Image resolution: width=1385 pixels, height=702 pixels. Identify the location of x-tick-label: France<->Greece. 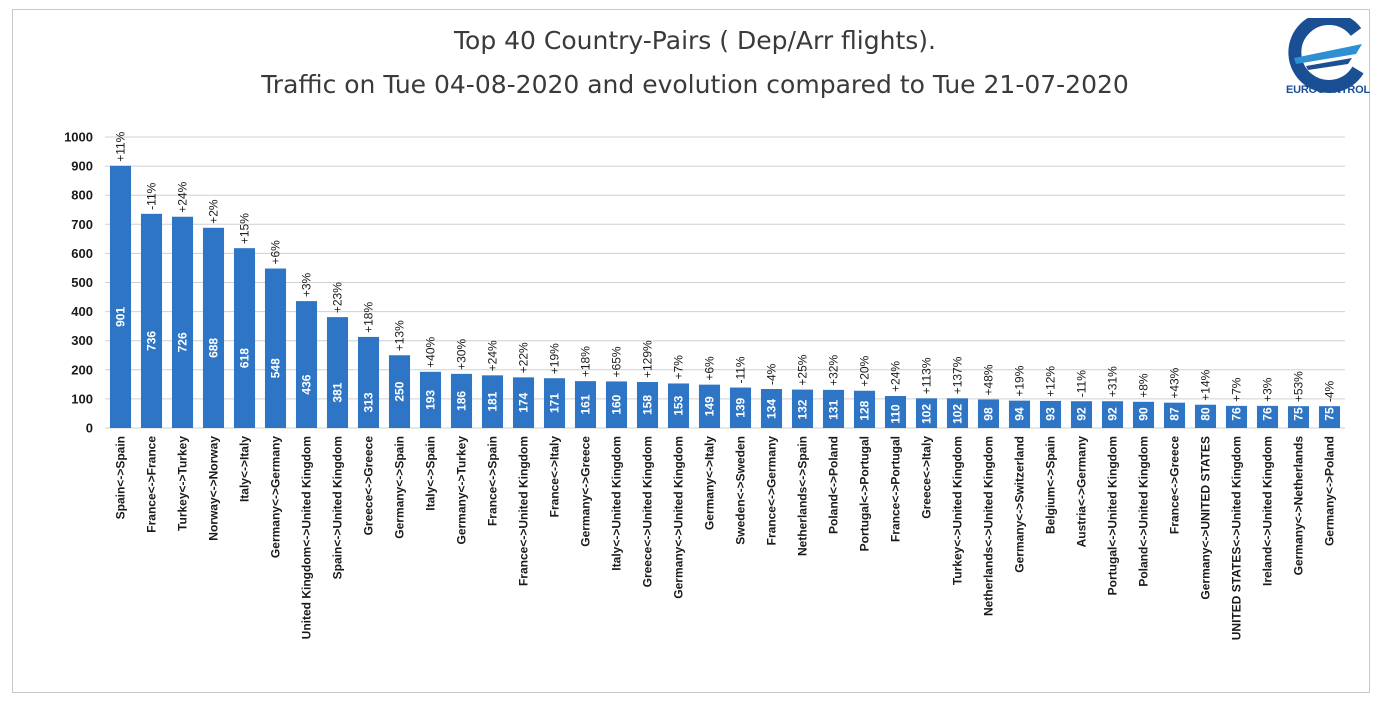
(1175, 485).